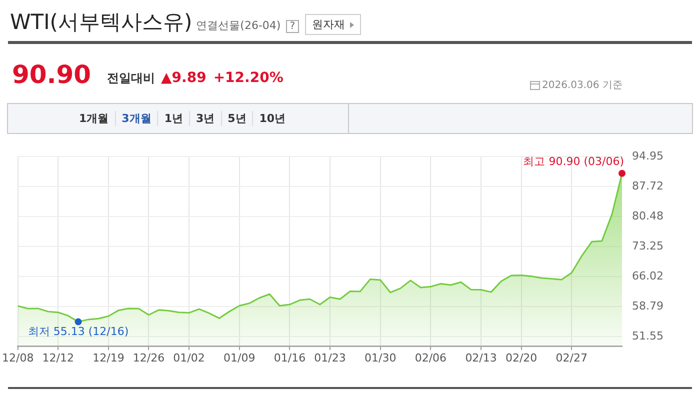 This screenshot has width=700, height=405. Describe the element at coordinates (333, 24) in the screenshot. I see `text: 원자재` at that location.